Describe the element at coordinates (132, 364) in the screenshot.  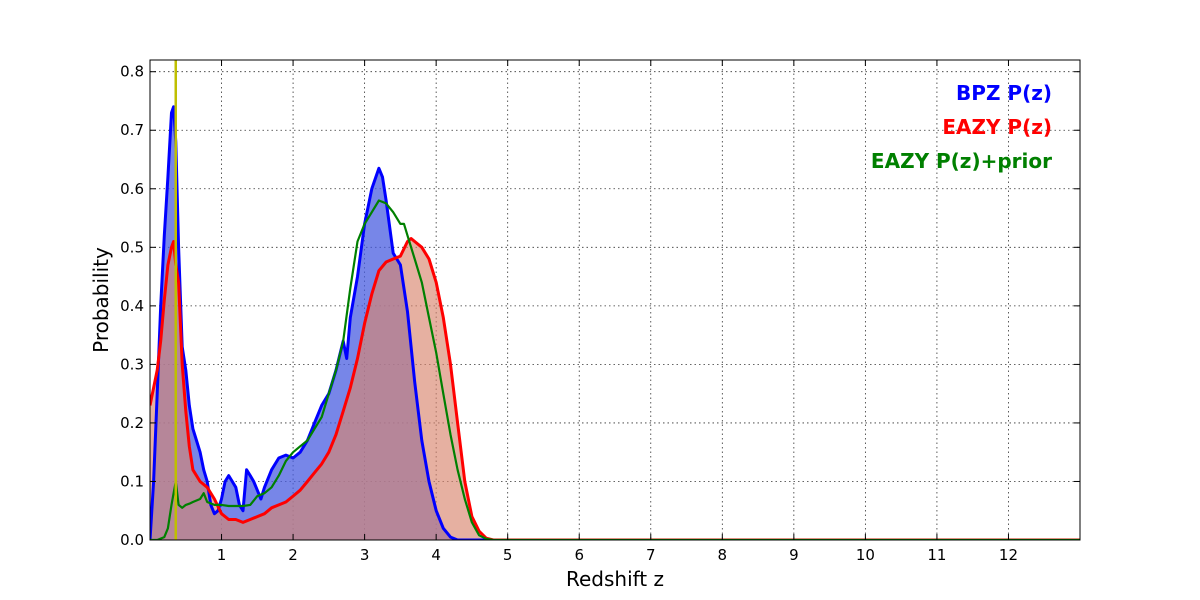
I see `y-tick-label: 0.3` at that location.